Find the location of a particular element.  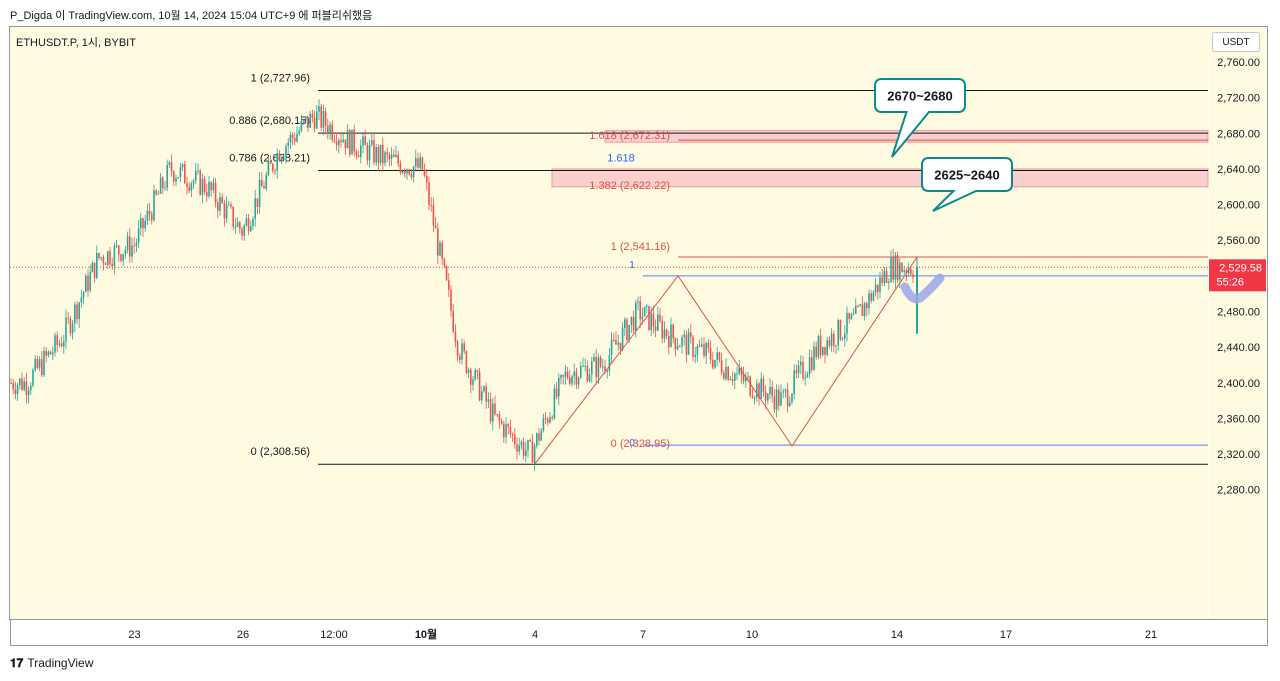

price-axis is located at coordinates (1238, 323).